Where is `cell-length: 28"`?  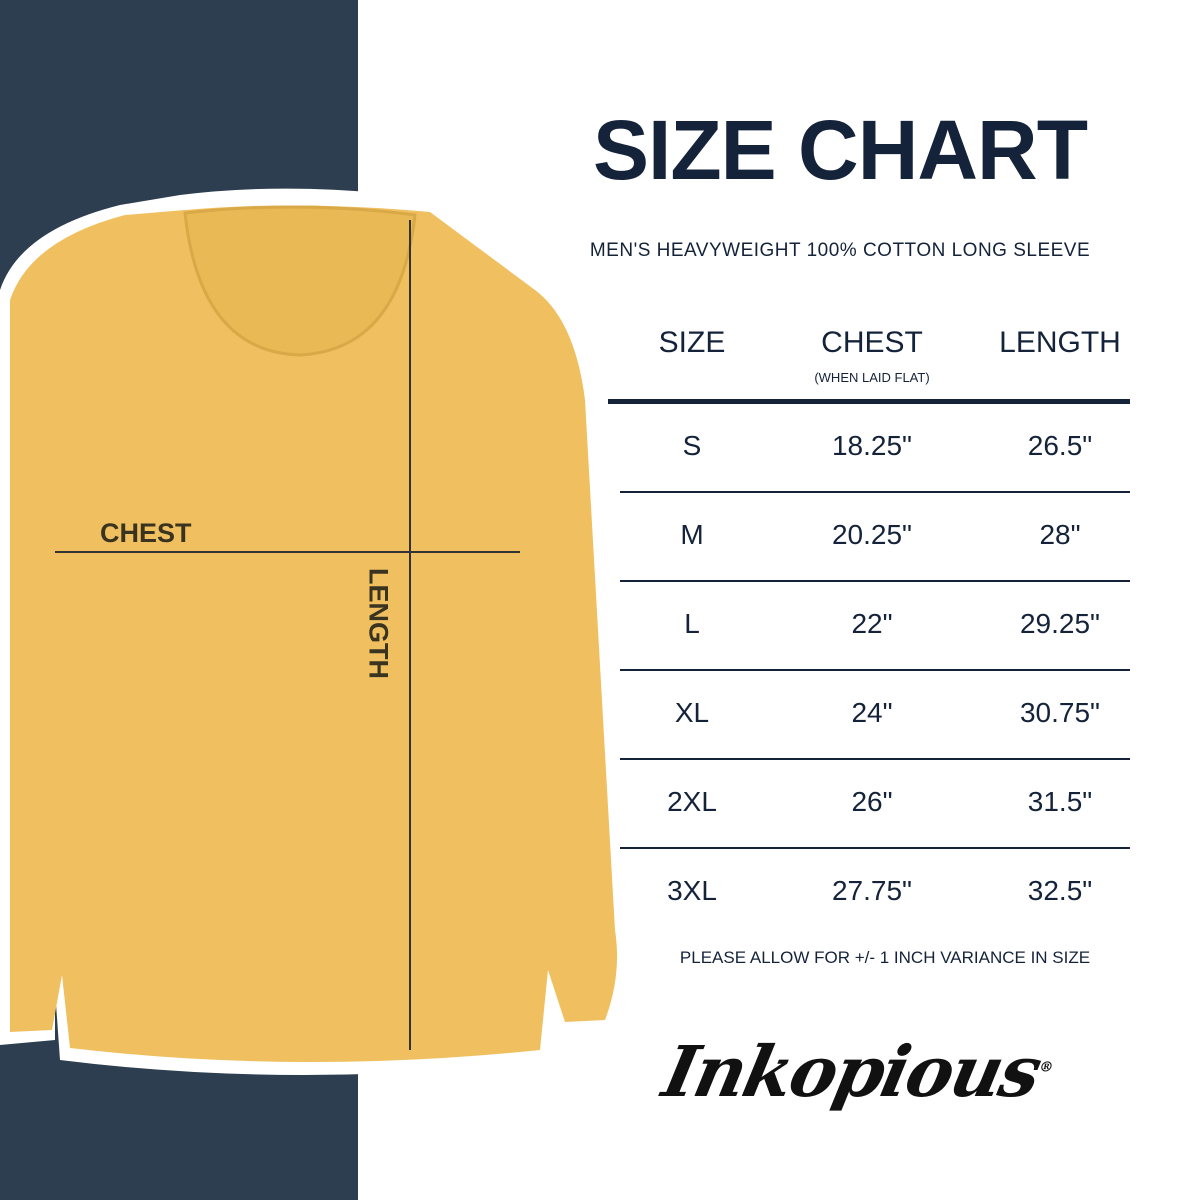
cell-length: 28" is located at coordinates (1060, 534).